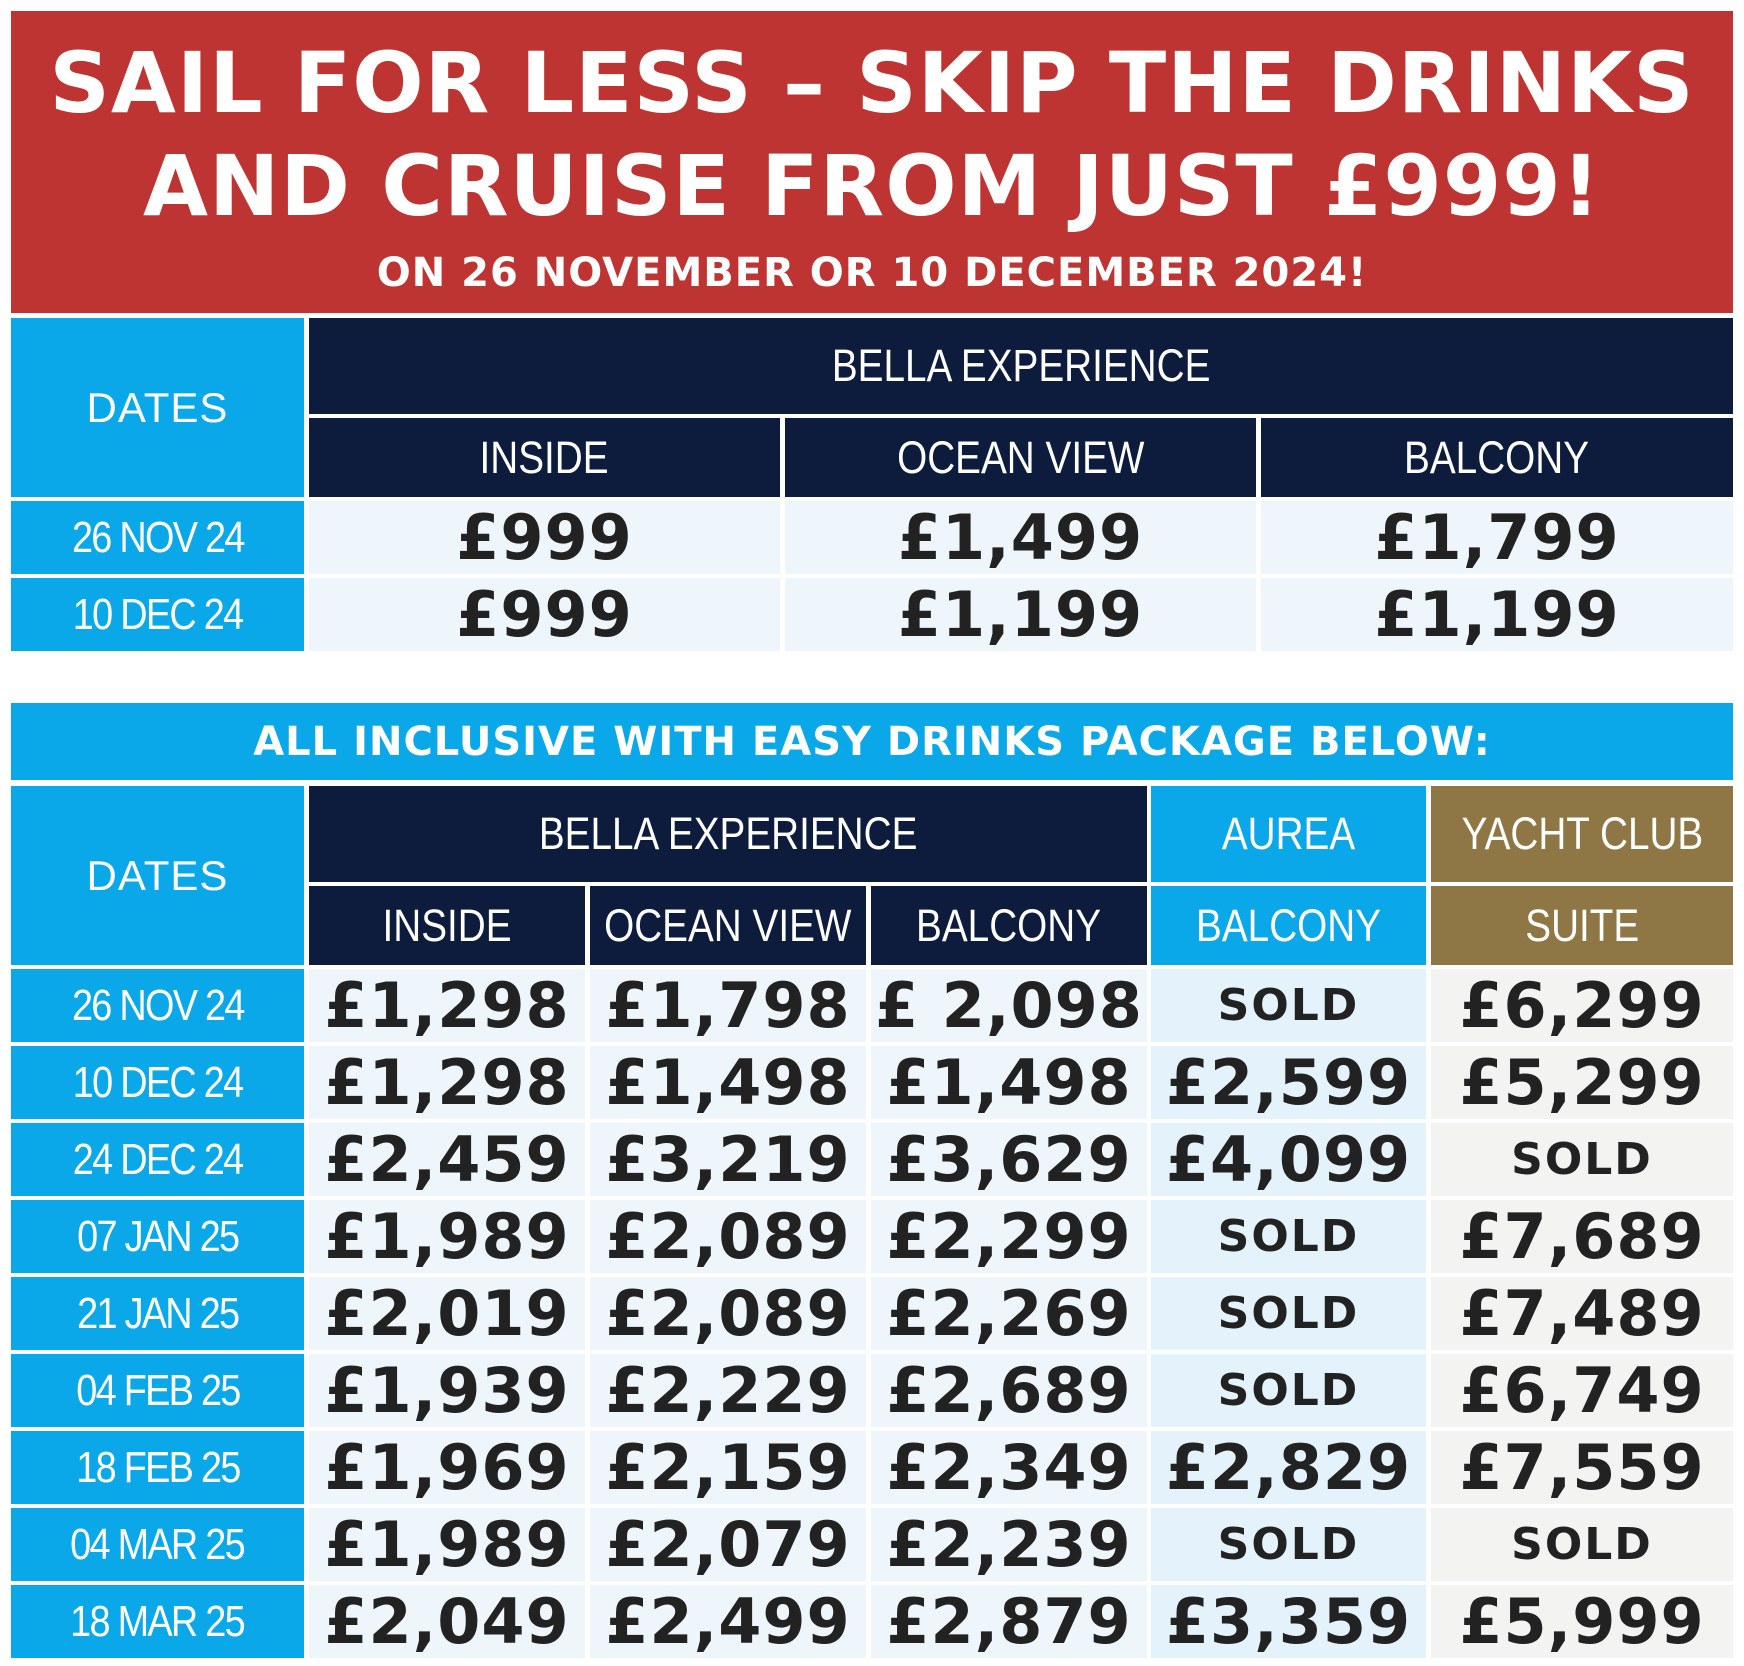 The width and height of the screenshot is (1744, 1666). I want to click on table-row-date: 24 DEC 24, so click(157, 1159).